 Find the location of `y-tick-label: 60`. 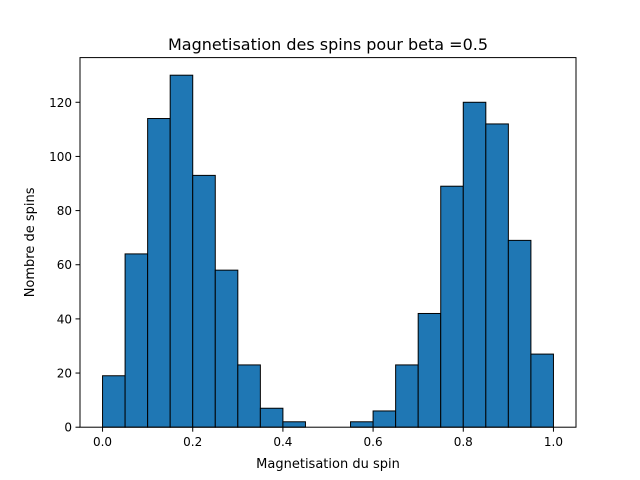

y-tick-label: 60 is located at coordinates (64, 265).